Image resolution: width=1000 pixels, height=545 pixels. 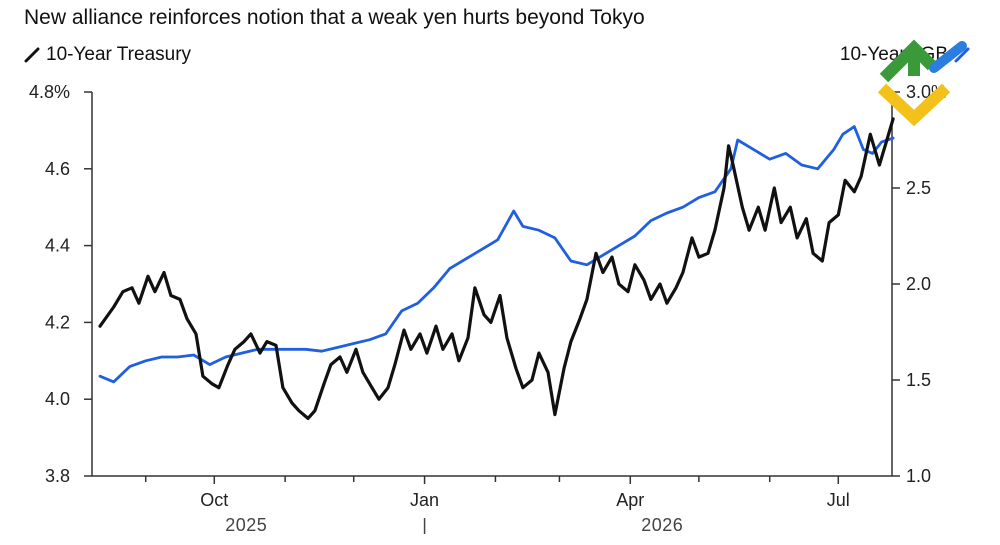 What do you see at coordinates (838, 500) in the screenshot?
I see `x-tick-label: Jul` at bounding box center [838, 500].